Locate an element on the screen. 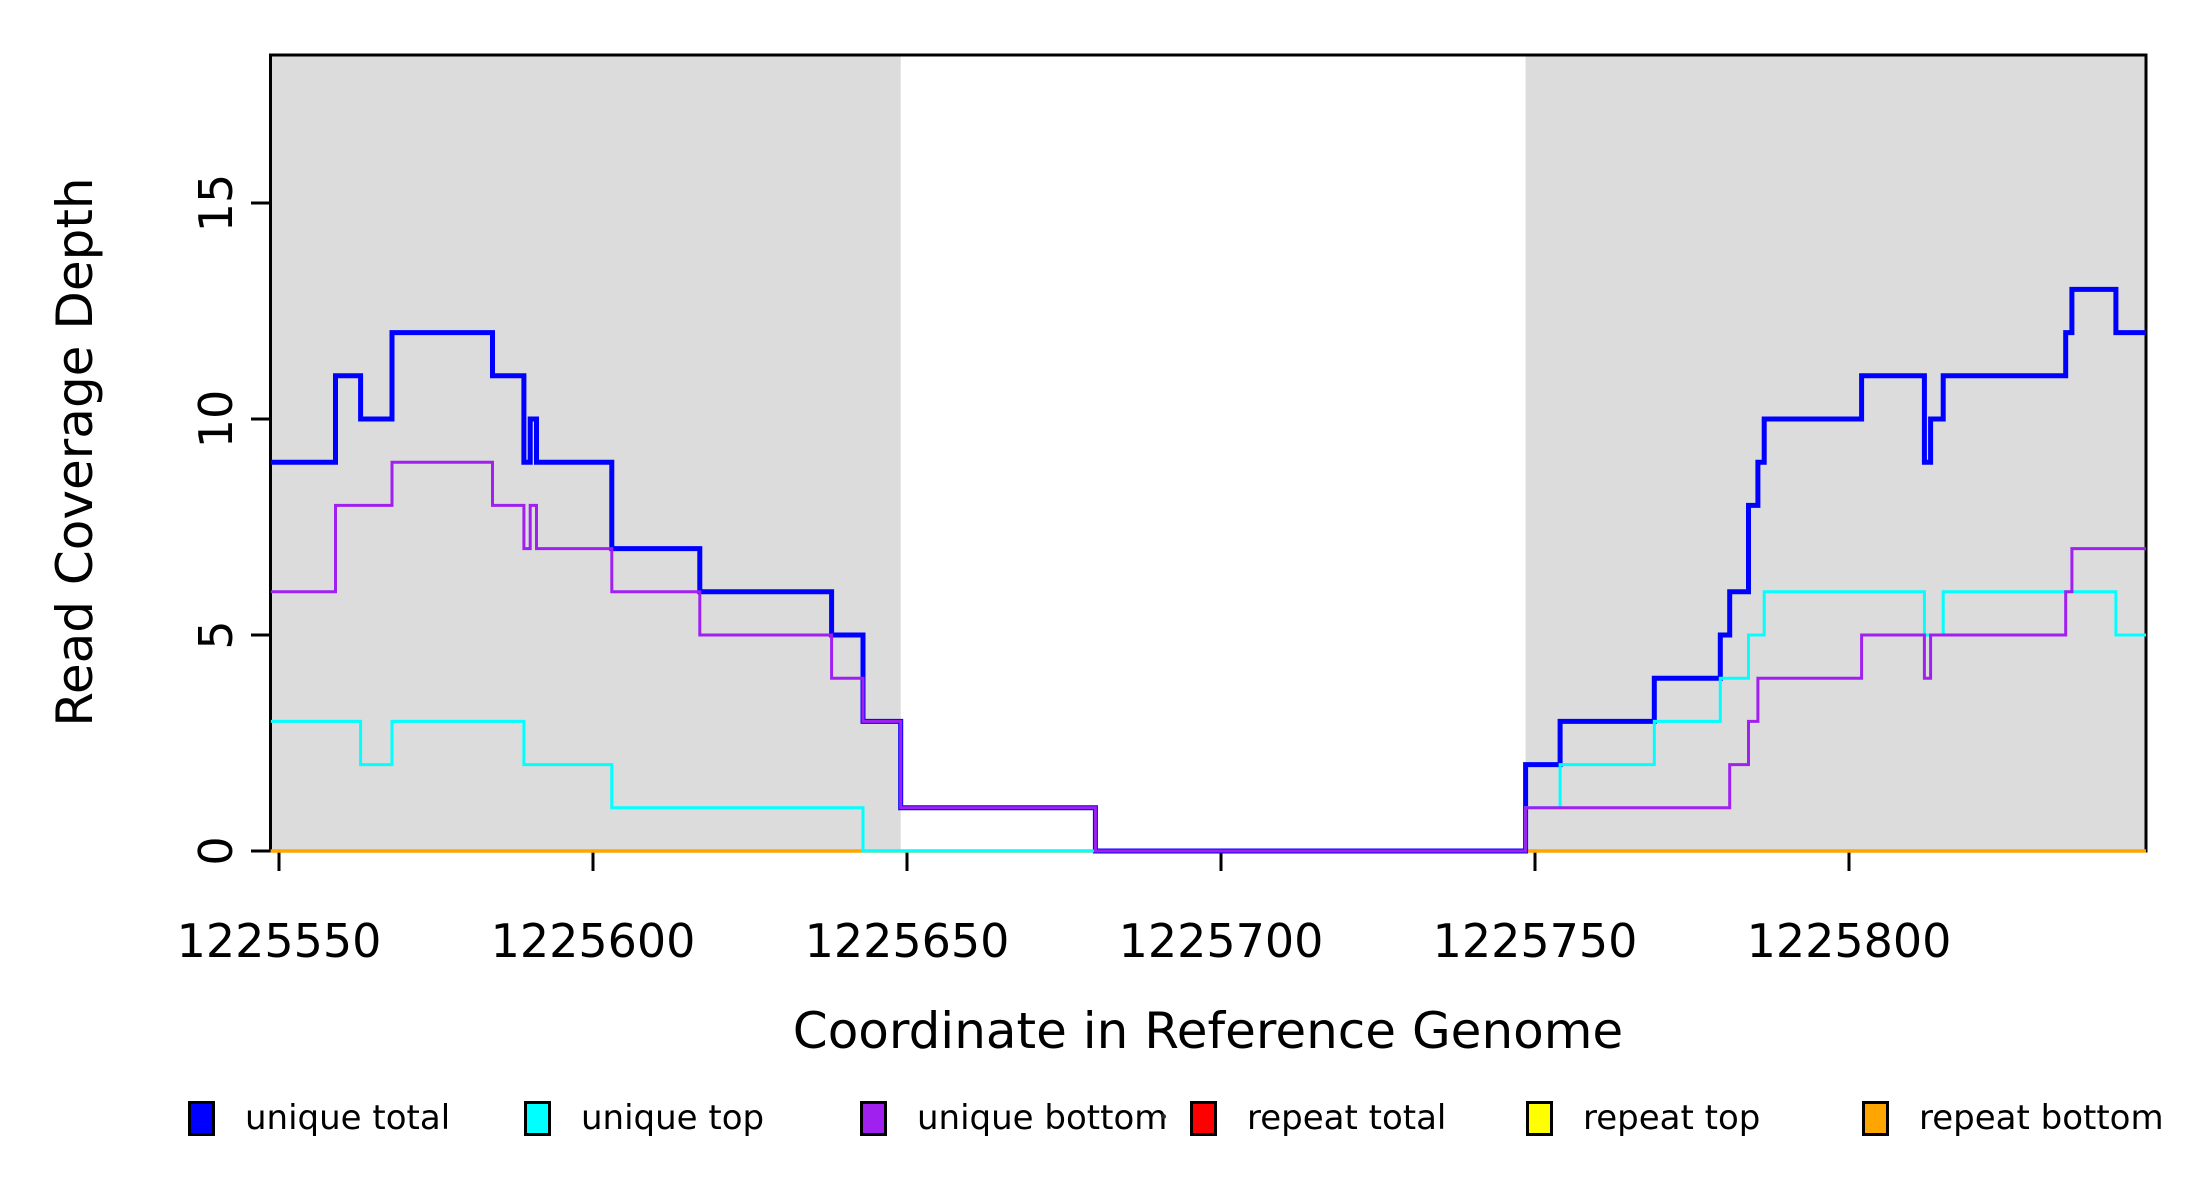  legend-swatch-repeat-bottom is located at coordinates (1875, 1118).